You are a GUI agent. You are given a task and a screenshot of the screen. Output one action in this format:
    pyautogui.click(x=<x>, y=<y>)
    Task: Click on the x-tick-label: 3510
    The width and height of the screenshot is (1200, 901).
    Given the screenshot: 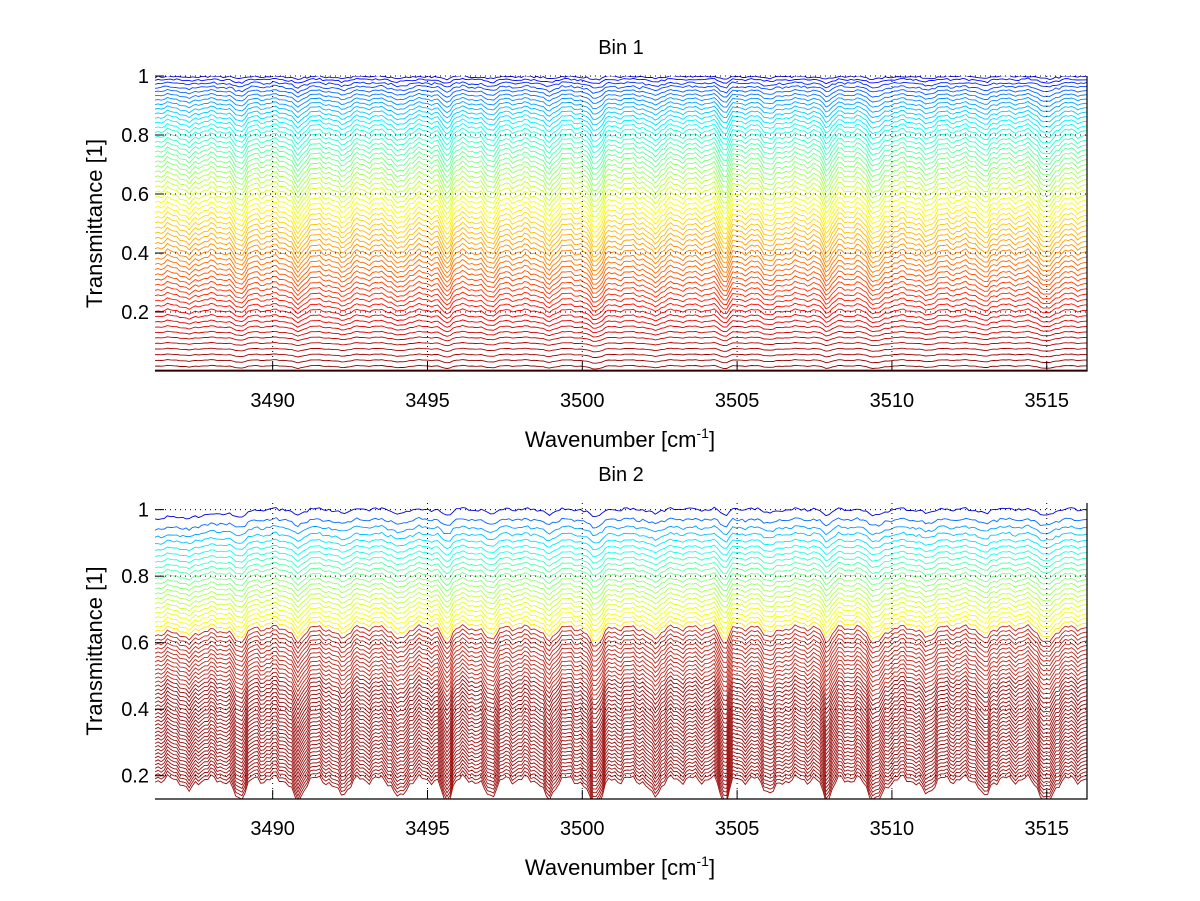 What is the action you would take?
    pyautogui.click(x=892, y=829)
    